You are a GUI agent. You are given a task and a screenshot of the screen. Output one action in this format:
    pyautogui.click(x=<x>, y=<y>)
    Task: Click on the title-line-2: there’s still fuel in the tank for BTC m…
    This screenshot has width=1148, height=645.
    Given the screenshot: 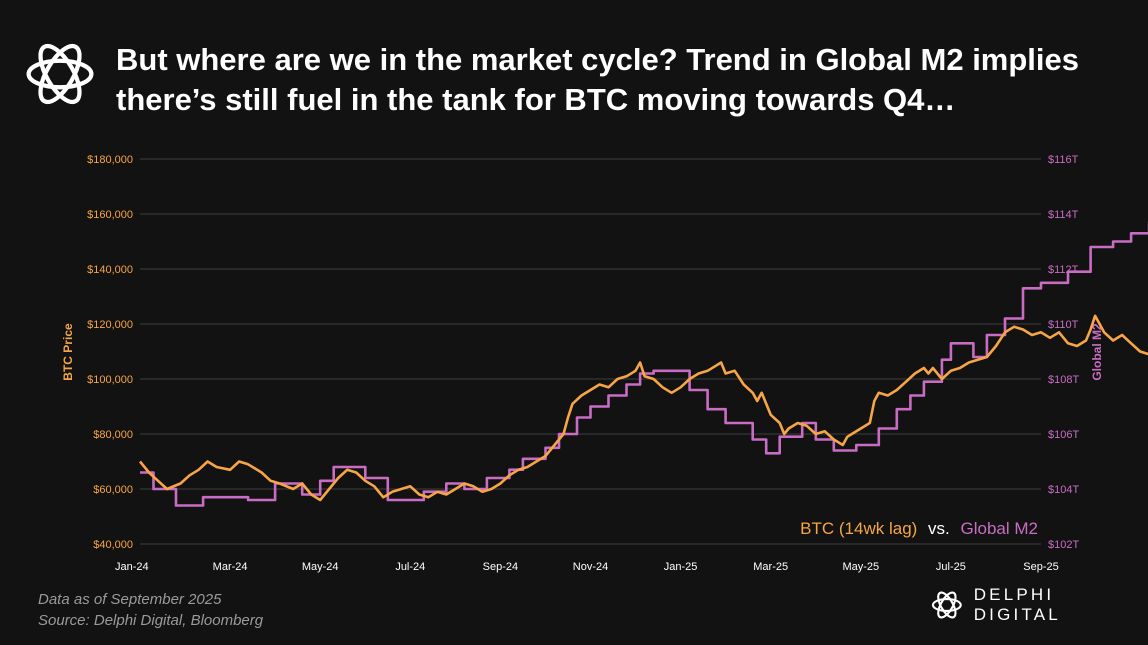 What is the action you would take?
    pyautogui.click(x=536, y=99)
    